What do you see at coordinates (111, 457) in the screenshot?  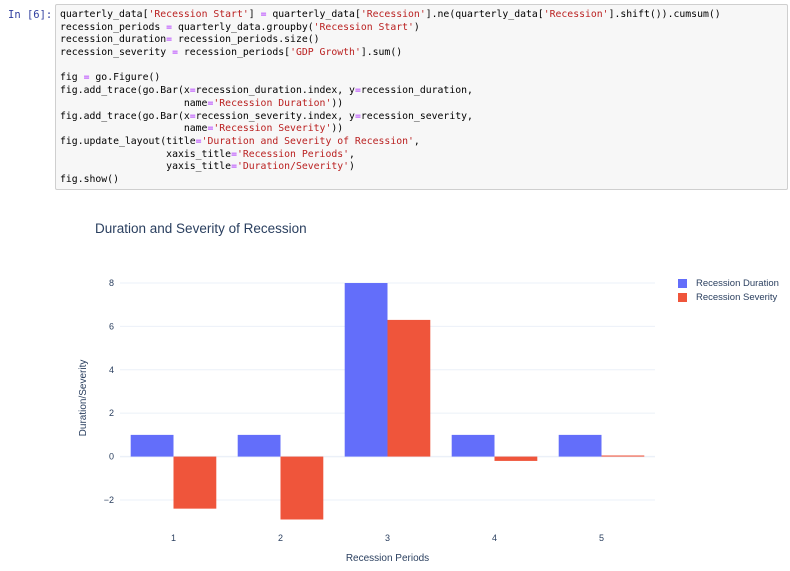 I see `y-tick-label: 0` at bounding box center [111, 457].